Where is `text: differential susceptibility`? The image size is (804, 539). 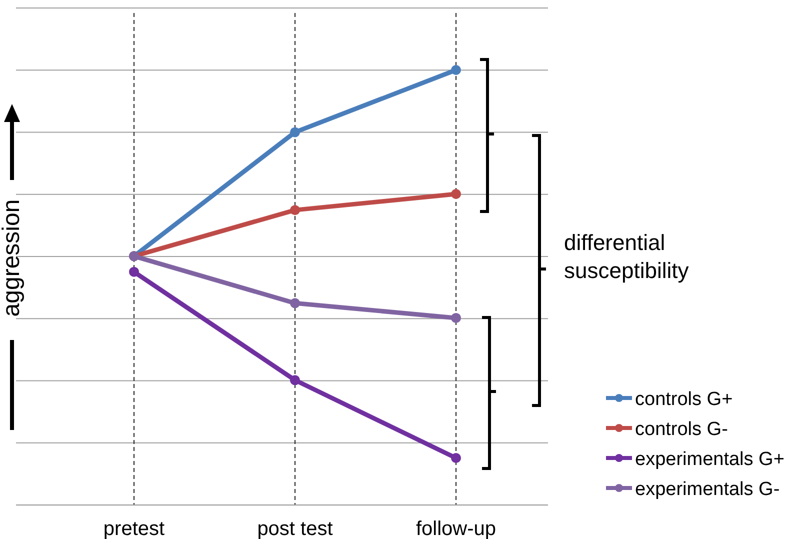
text: differential susceptibility is located at coordinates (626, 256).